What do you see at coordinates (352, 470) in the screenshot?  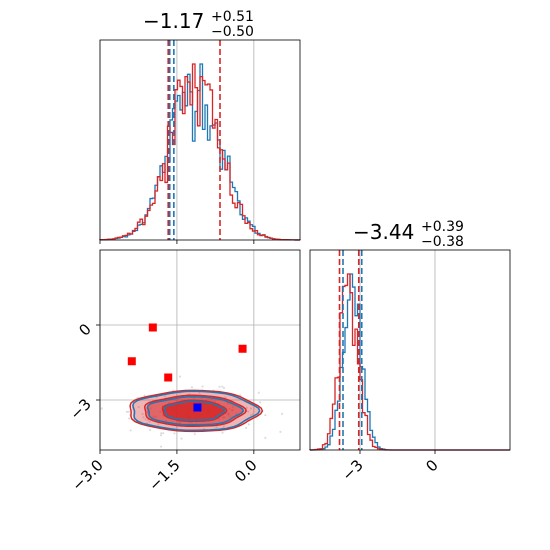 I see `x-tick-label: −3` at bounding box center [352, 470].